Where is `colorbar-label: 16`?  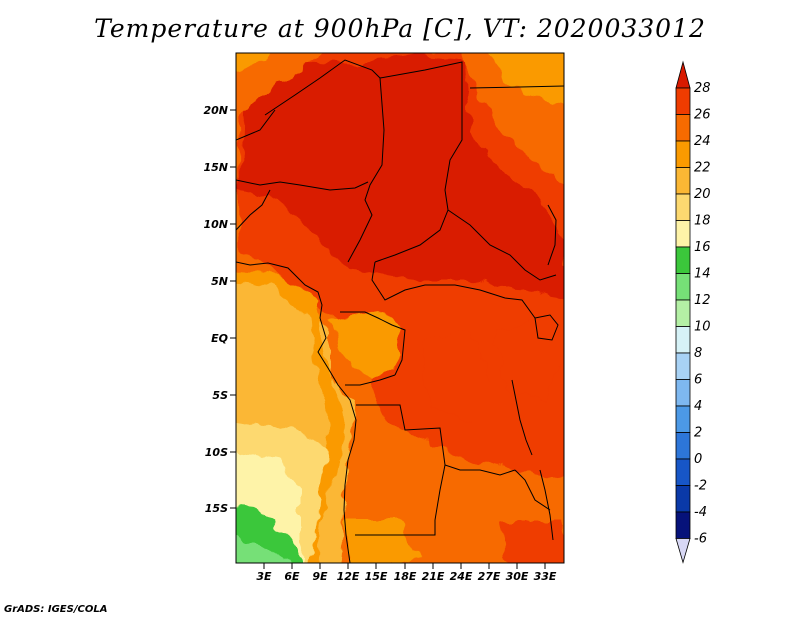 colorbar-label: 16 is located at coordinates (702, 247).